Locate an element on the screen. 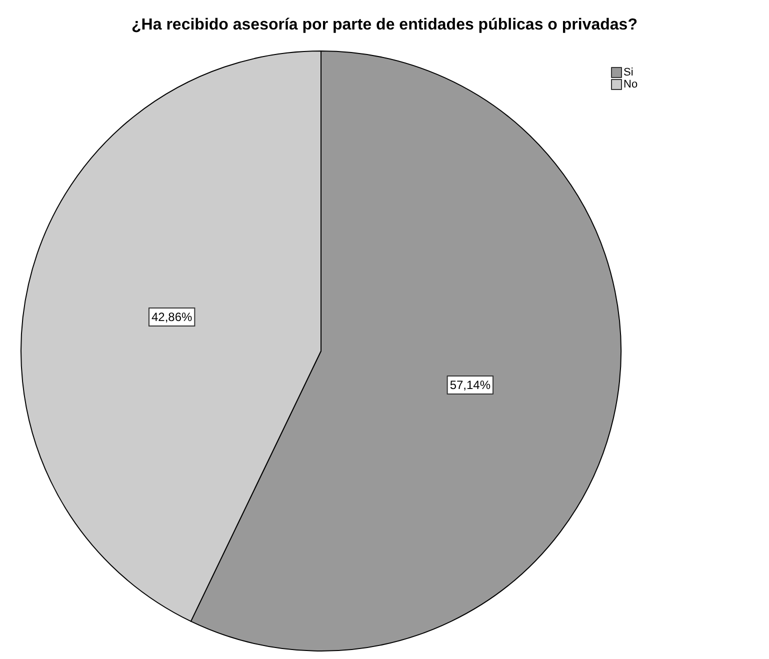 This screenshot has width=769, height=659. legend-label: Si is located at coordinates (629, 72).